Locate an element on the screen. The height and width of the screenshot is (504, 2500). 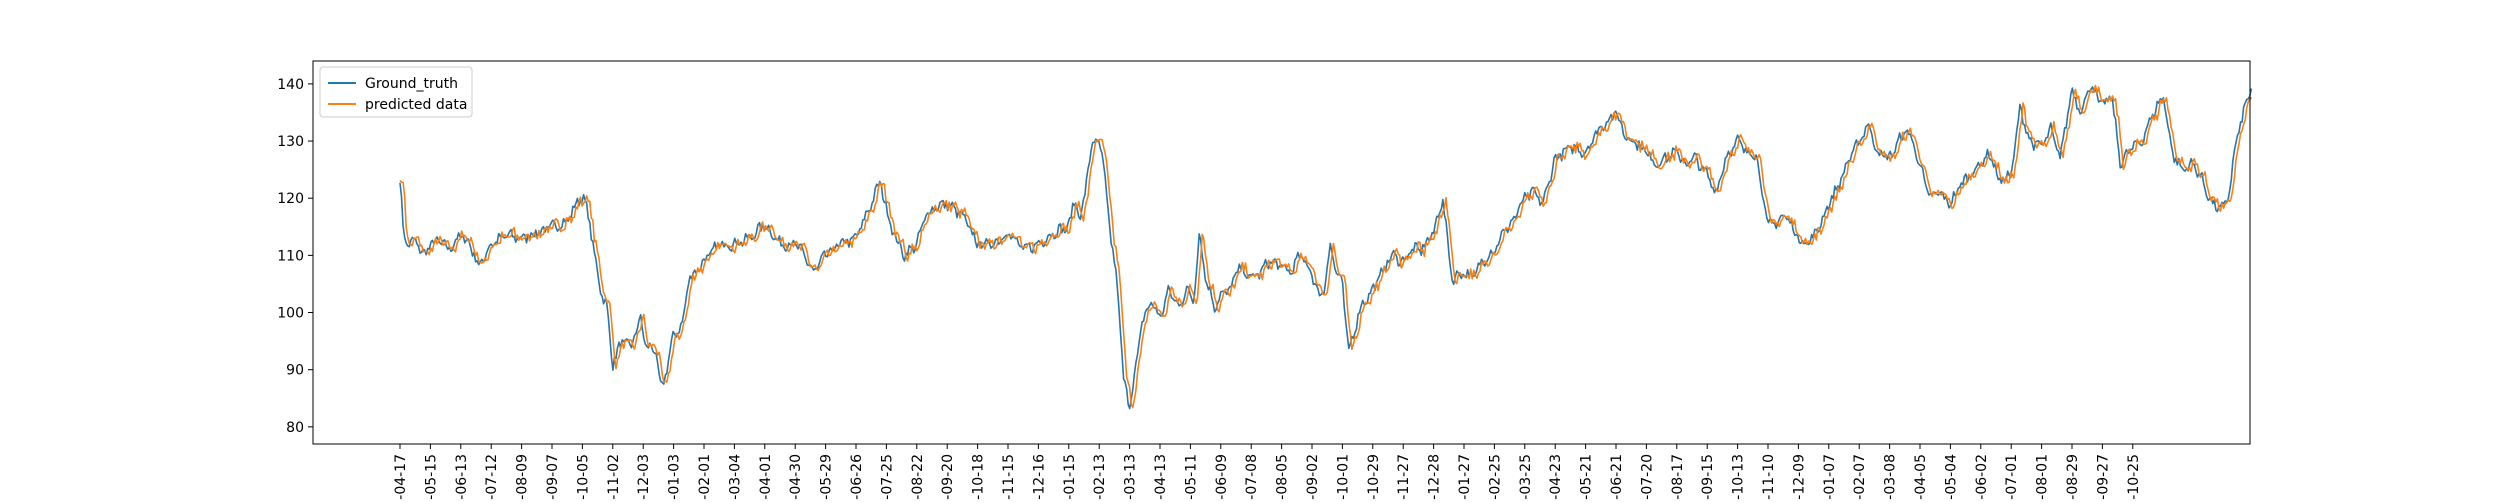
x-tick-label: -07-08 is located at coordinates (1252, 477).